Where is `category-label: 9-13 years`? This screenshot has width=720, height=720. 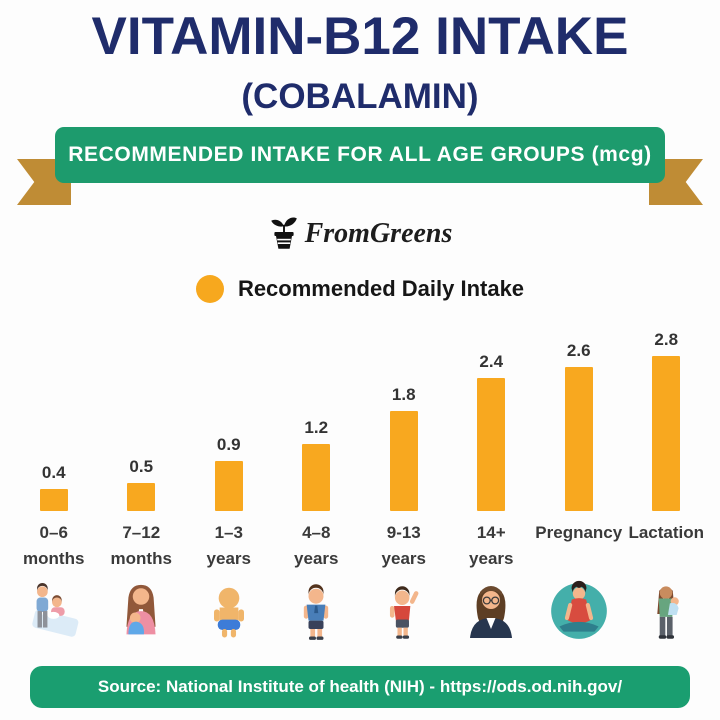 category-label: 9-13 years is located at coordinates (403, 546).